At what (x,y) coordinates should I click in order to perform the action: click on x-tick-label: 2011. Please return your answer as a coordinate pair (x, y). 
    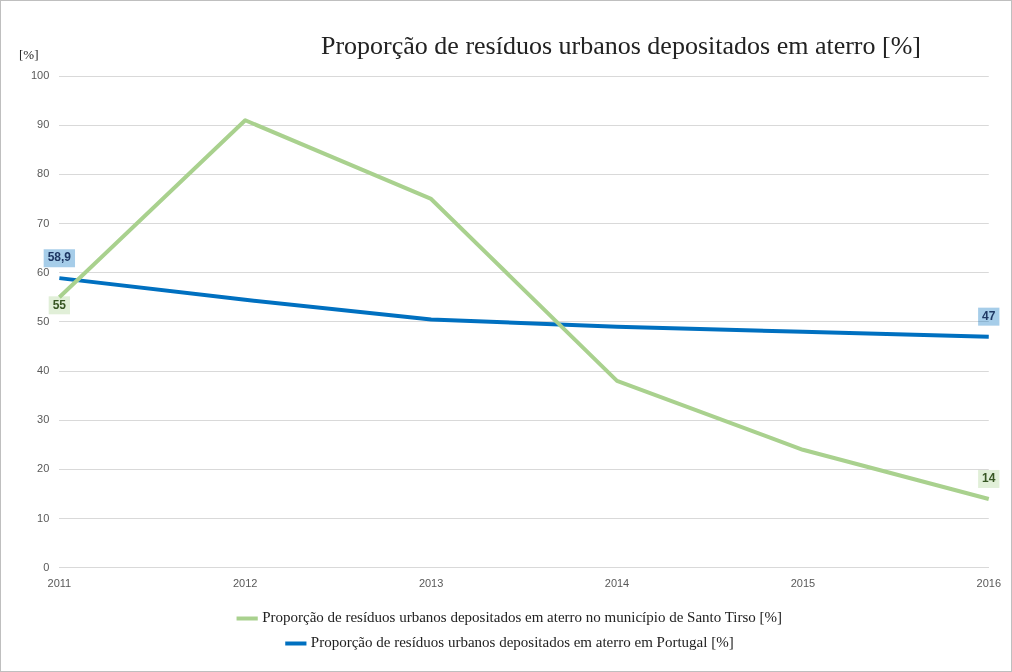
    Looking at the image, I should click on (59, 583).